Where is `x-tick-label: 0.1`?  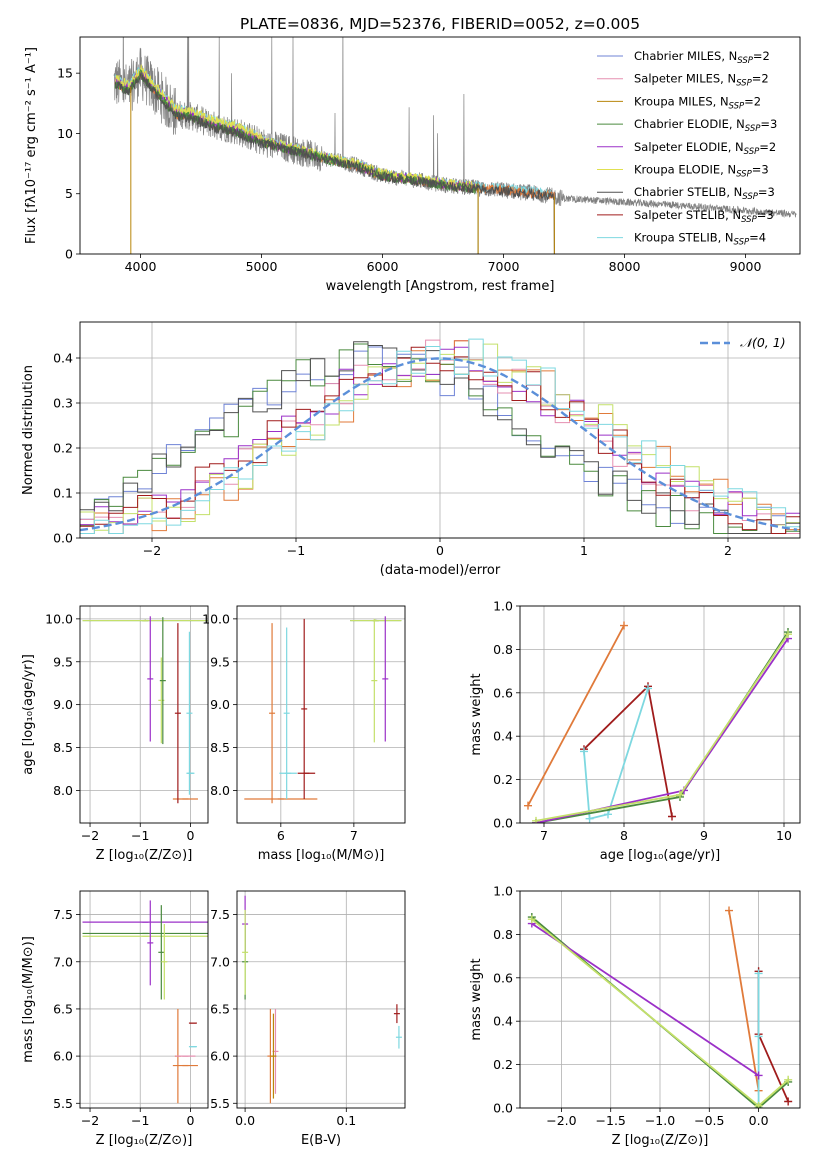 x-tick-label: 0.1 is located at coordinates (346, 1120).